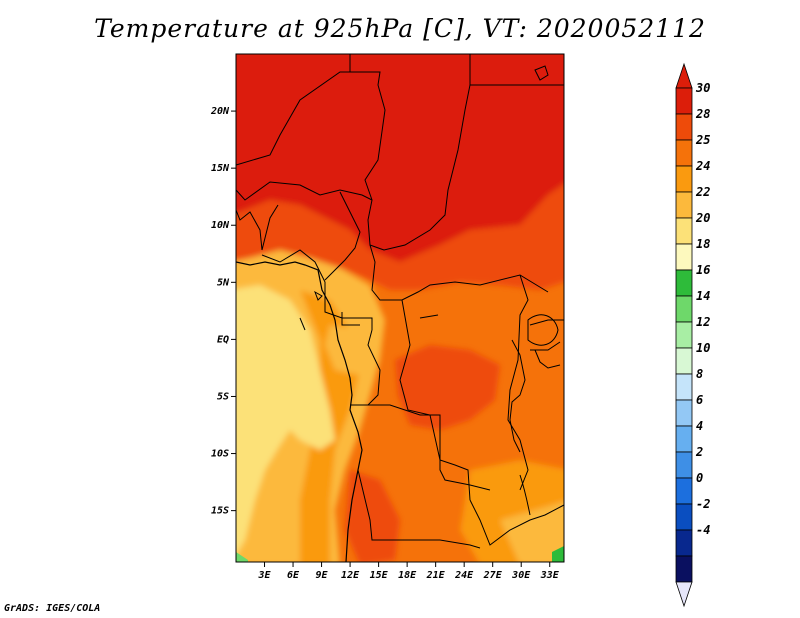 The height and width of the screenshot is (618, 800). I want to click on lat-label: 20N, so click(220, 111).